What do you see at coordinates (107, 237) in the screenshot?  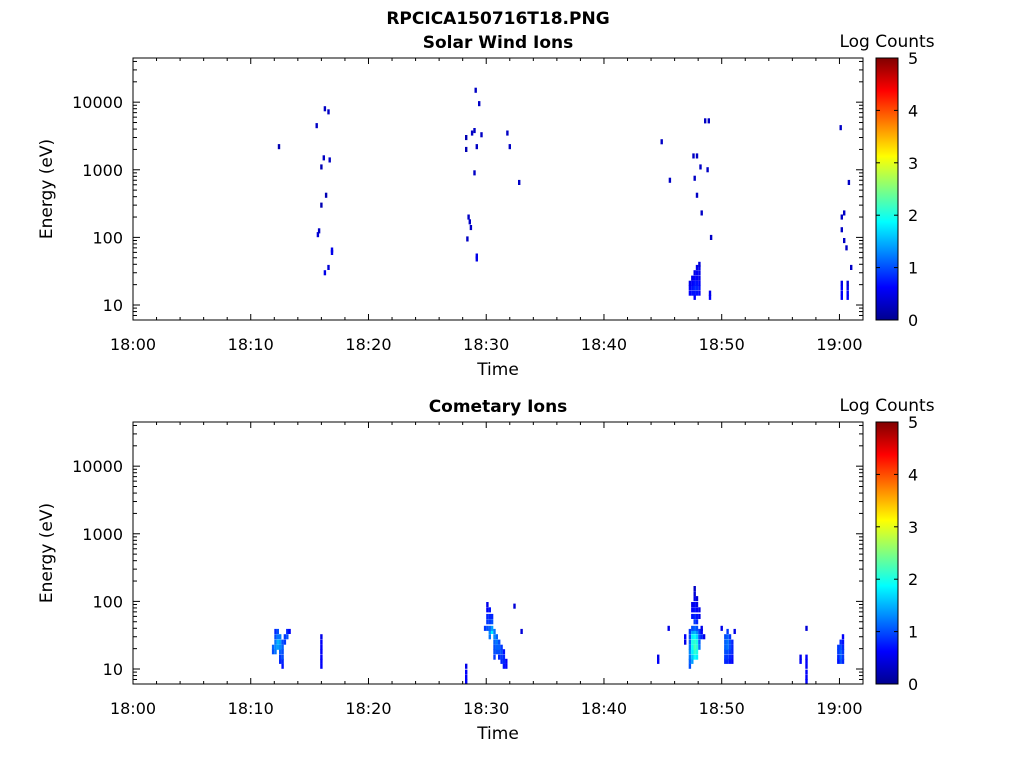 I see `solar-wind-ytick-label: 100` at bounding box center [107, 237].